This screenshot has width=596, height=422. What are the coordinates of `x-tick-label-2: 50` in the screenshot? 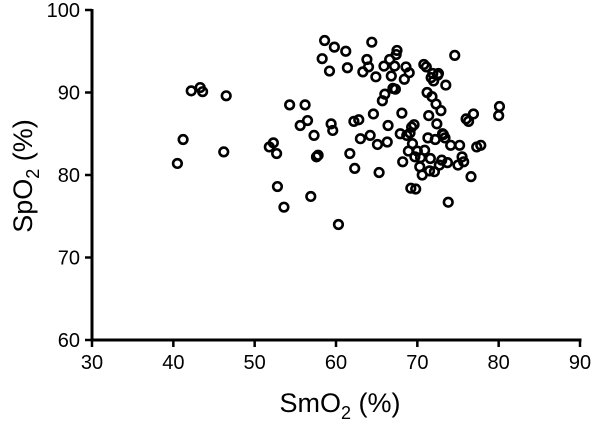 It's located at (255, 363).